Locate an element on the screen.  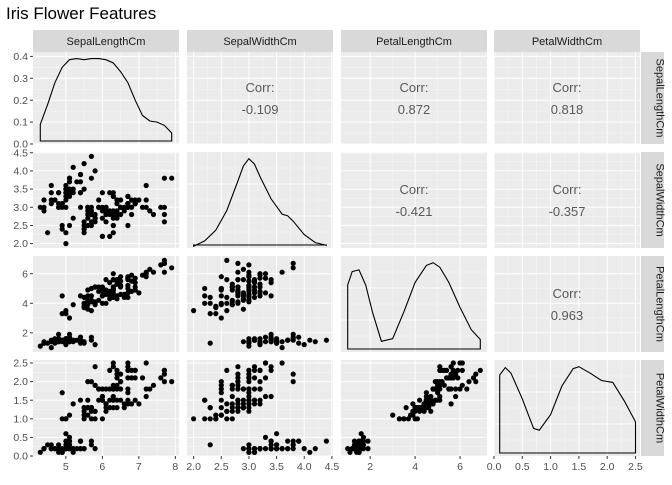
row-strip-petallengthcm is located at coordinates (652, 304).